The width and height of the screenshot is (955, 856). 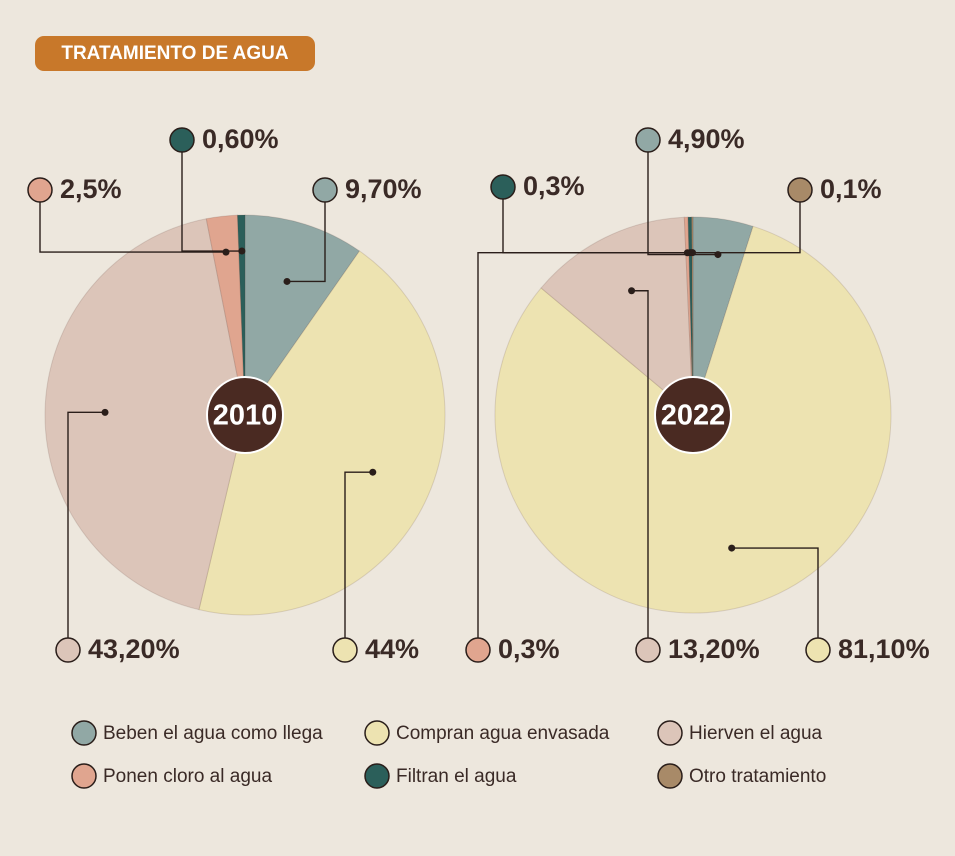 I want to click on legend-label: Compran agua envasada, so click(x=503, y=733).